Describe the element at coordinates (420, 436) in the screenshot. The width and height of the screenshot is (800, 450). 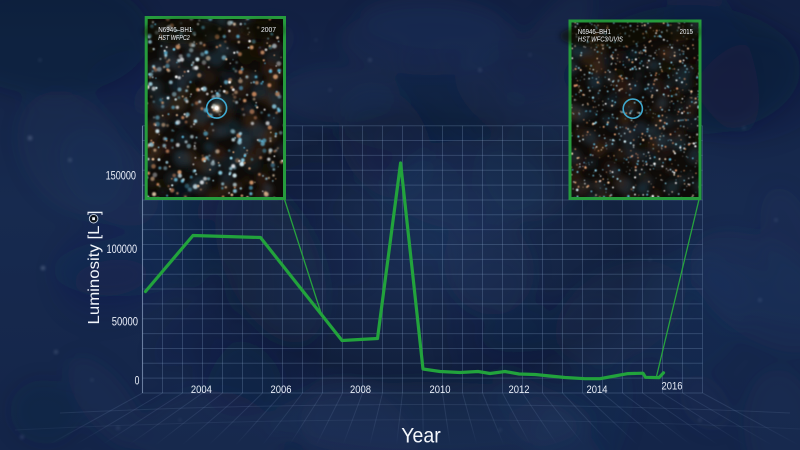
I see `svg-text: Year` at that location.